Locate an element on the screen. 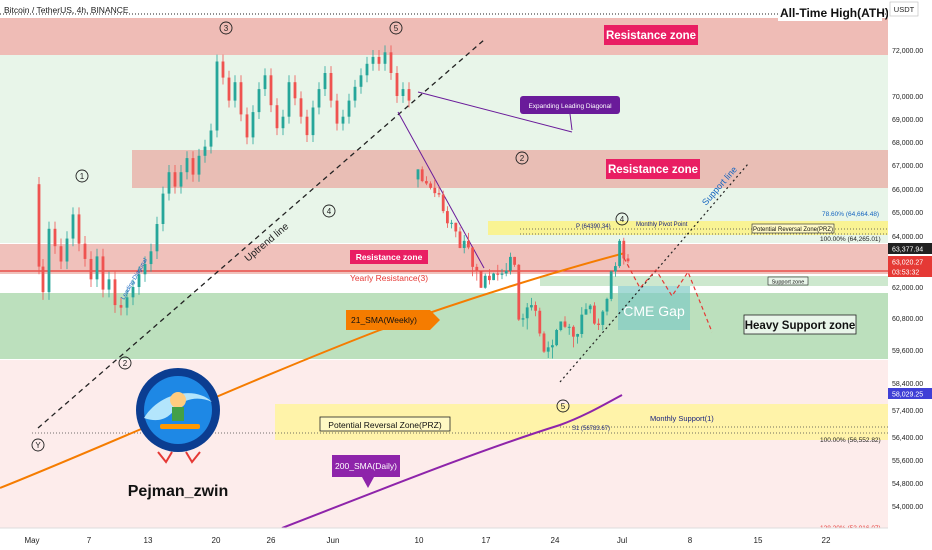  yearly-resistance-label: Yearly Resistance(3) is located at coordinates (389, 278).